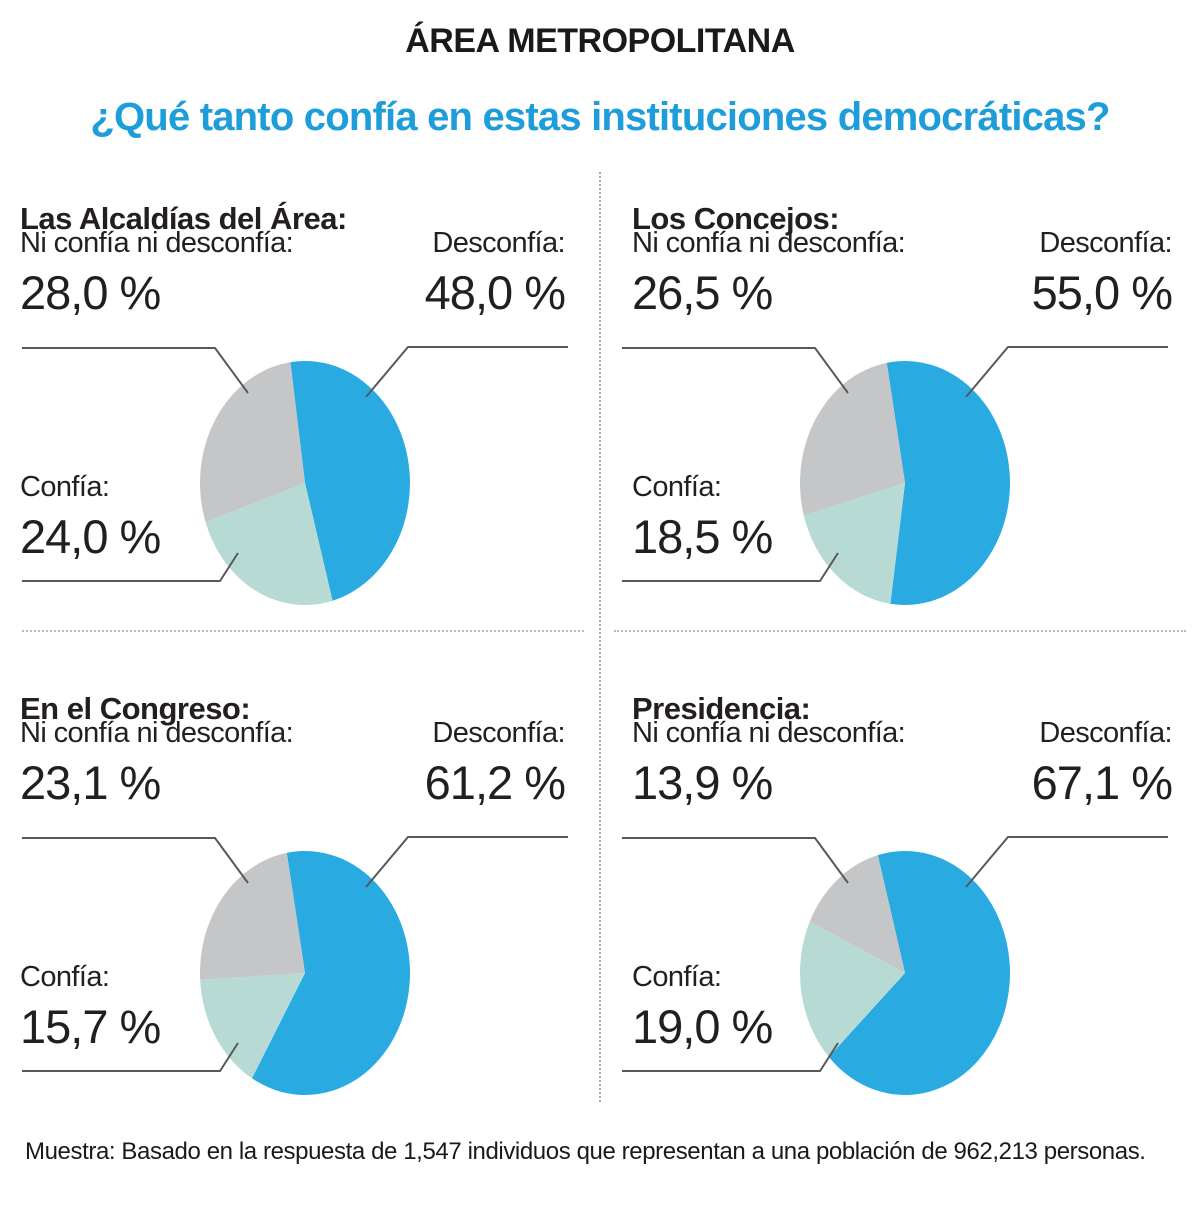 The image size is (1200, 1207). I want to click on institution-title: En el Congreso:, so click(135, 708).